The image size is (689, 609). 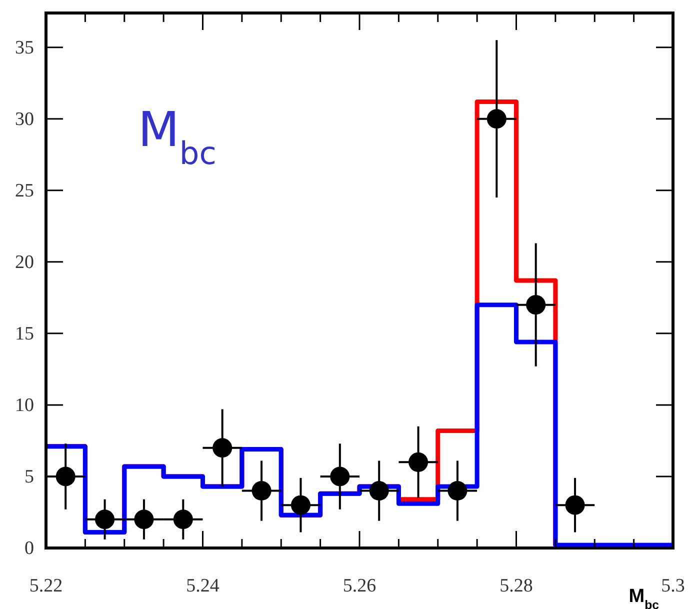 I want to click on x-tick-label: 5.22, so click(x=46, y=585).